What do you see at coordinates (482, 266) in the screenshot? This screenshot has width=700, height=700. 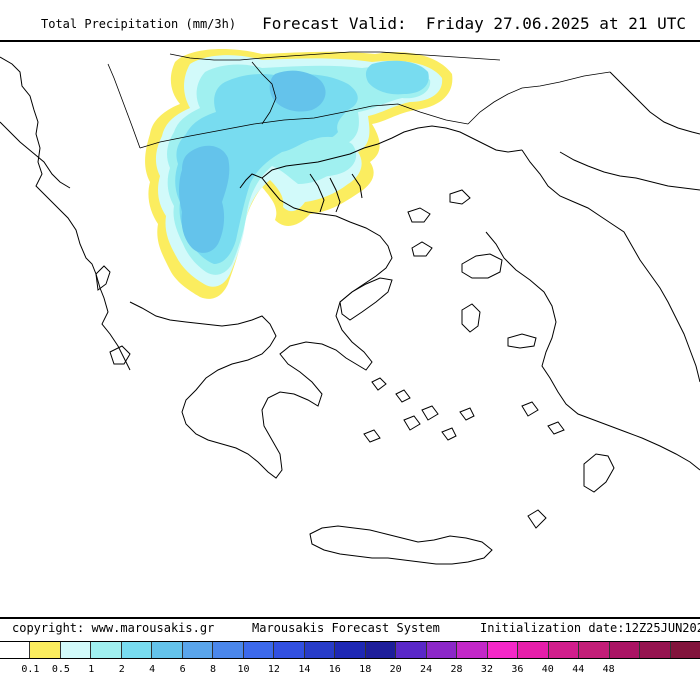 I see `lesbos-island` at bounding box center [482, 266].